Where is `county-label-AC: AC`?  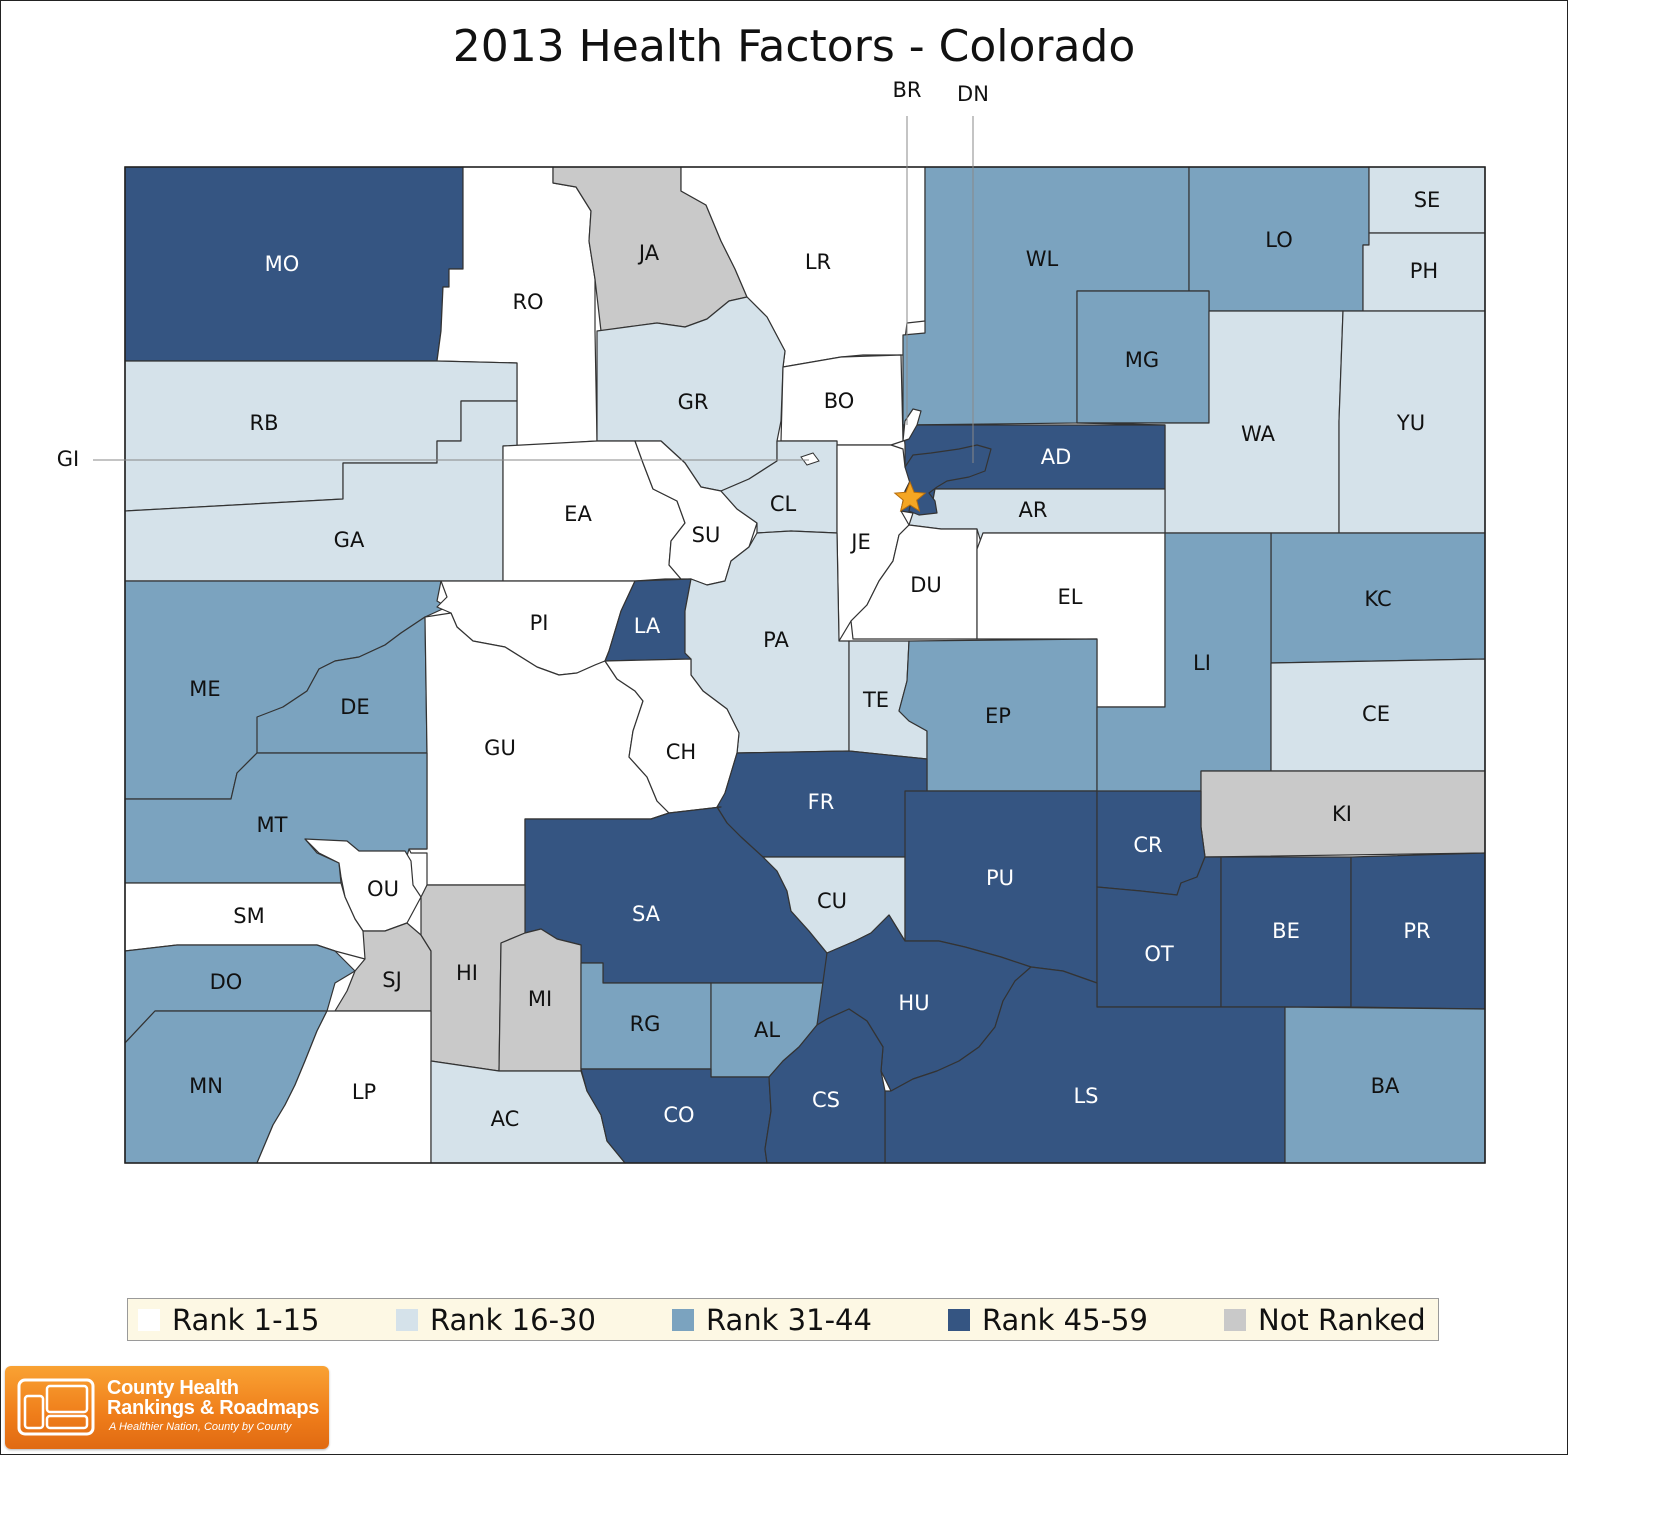
county-label-AC: AC is located at coordinates (505, 1119).